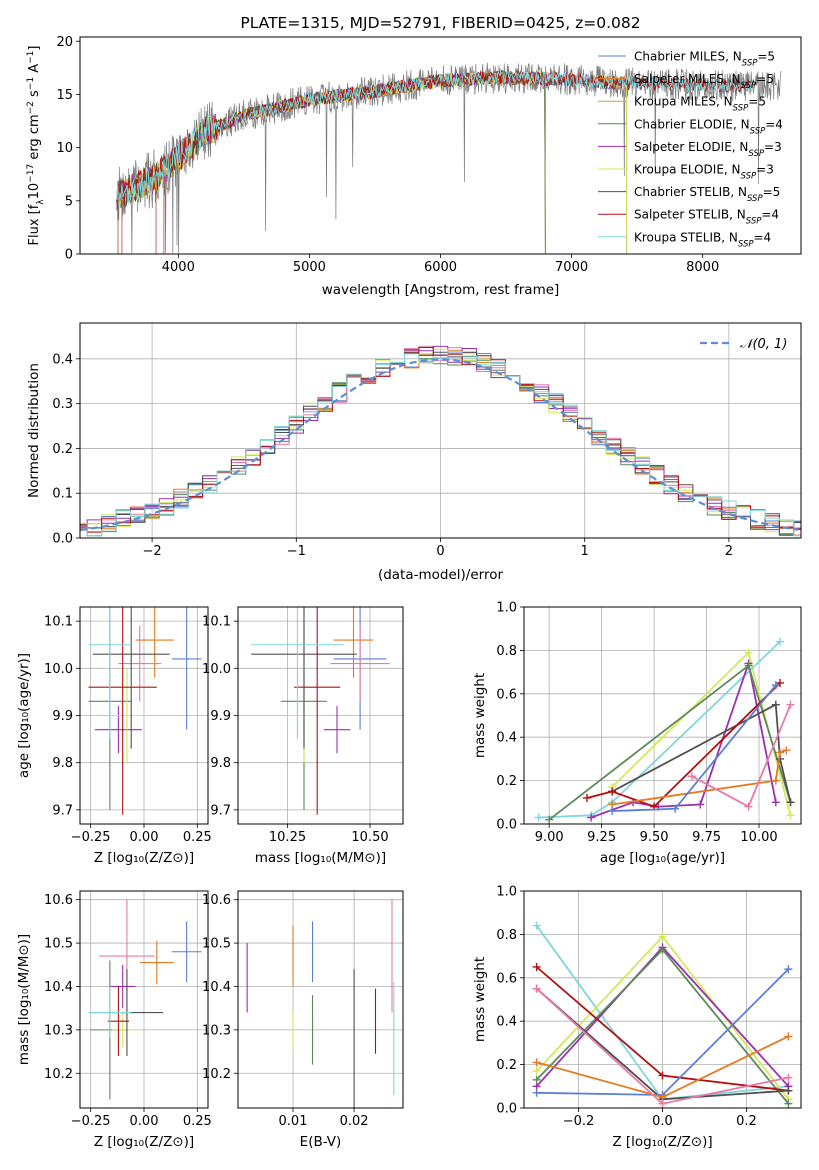 This screenshot has width=819, height=1170. I want to click on age-vs-z-xlabel: Z [log₁₀(Z/Z⊙)], so click(144, 858).